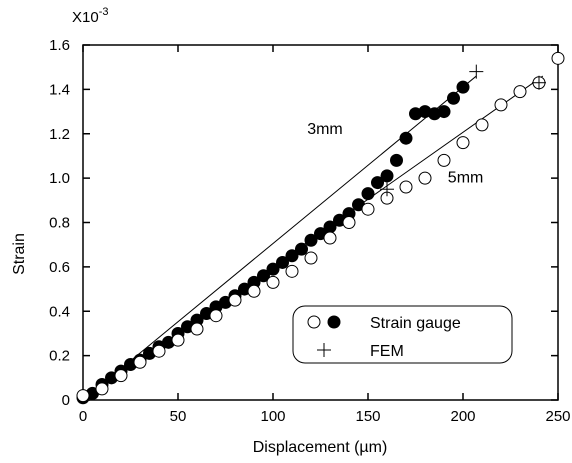 This screenshot has width=572, height=463. I want to click on y-tick-label: 0, so click(66, 400).